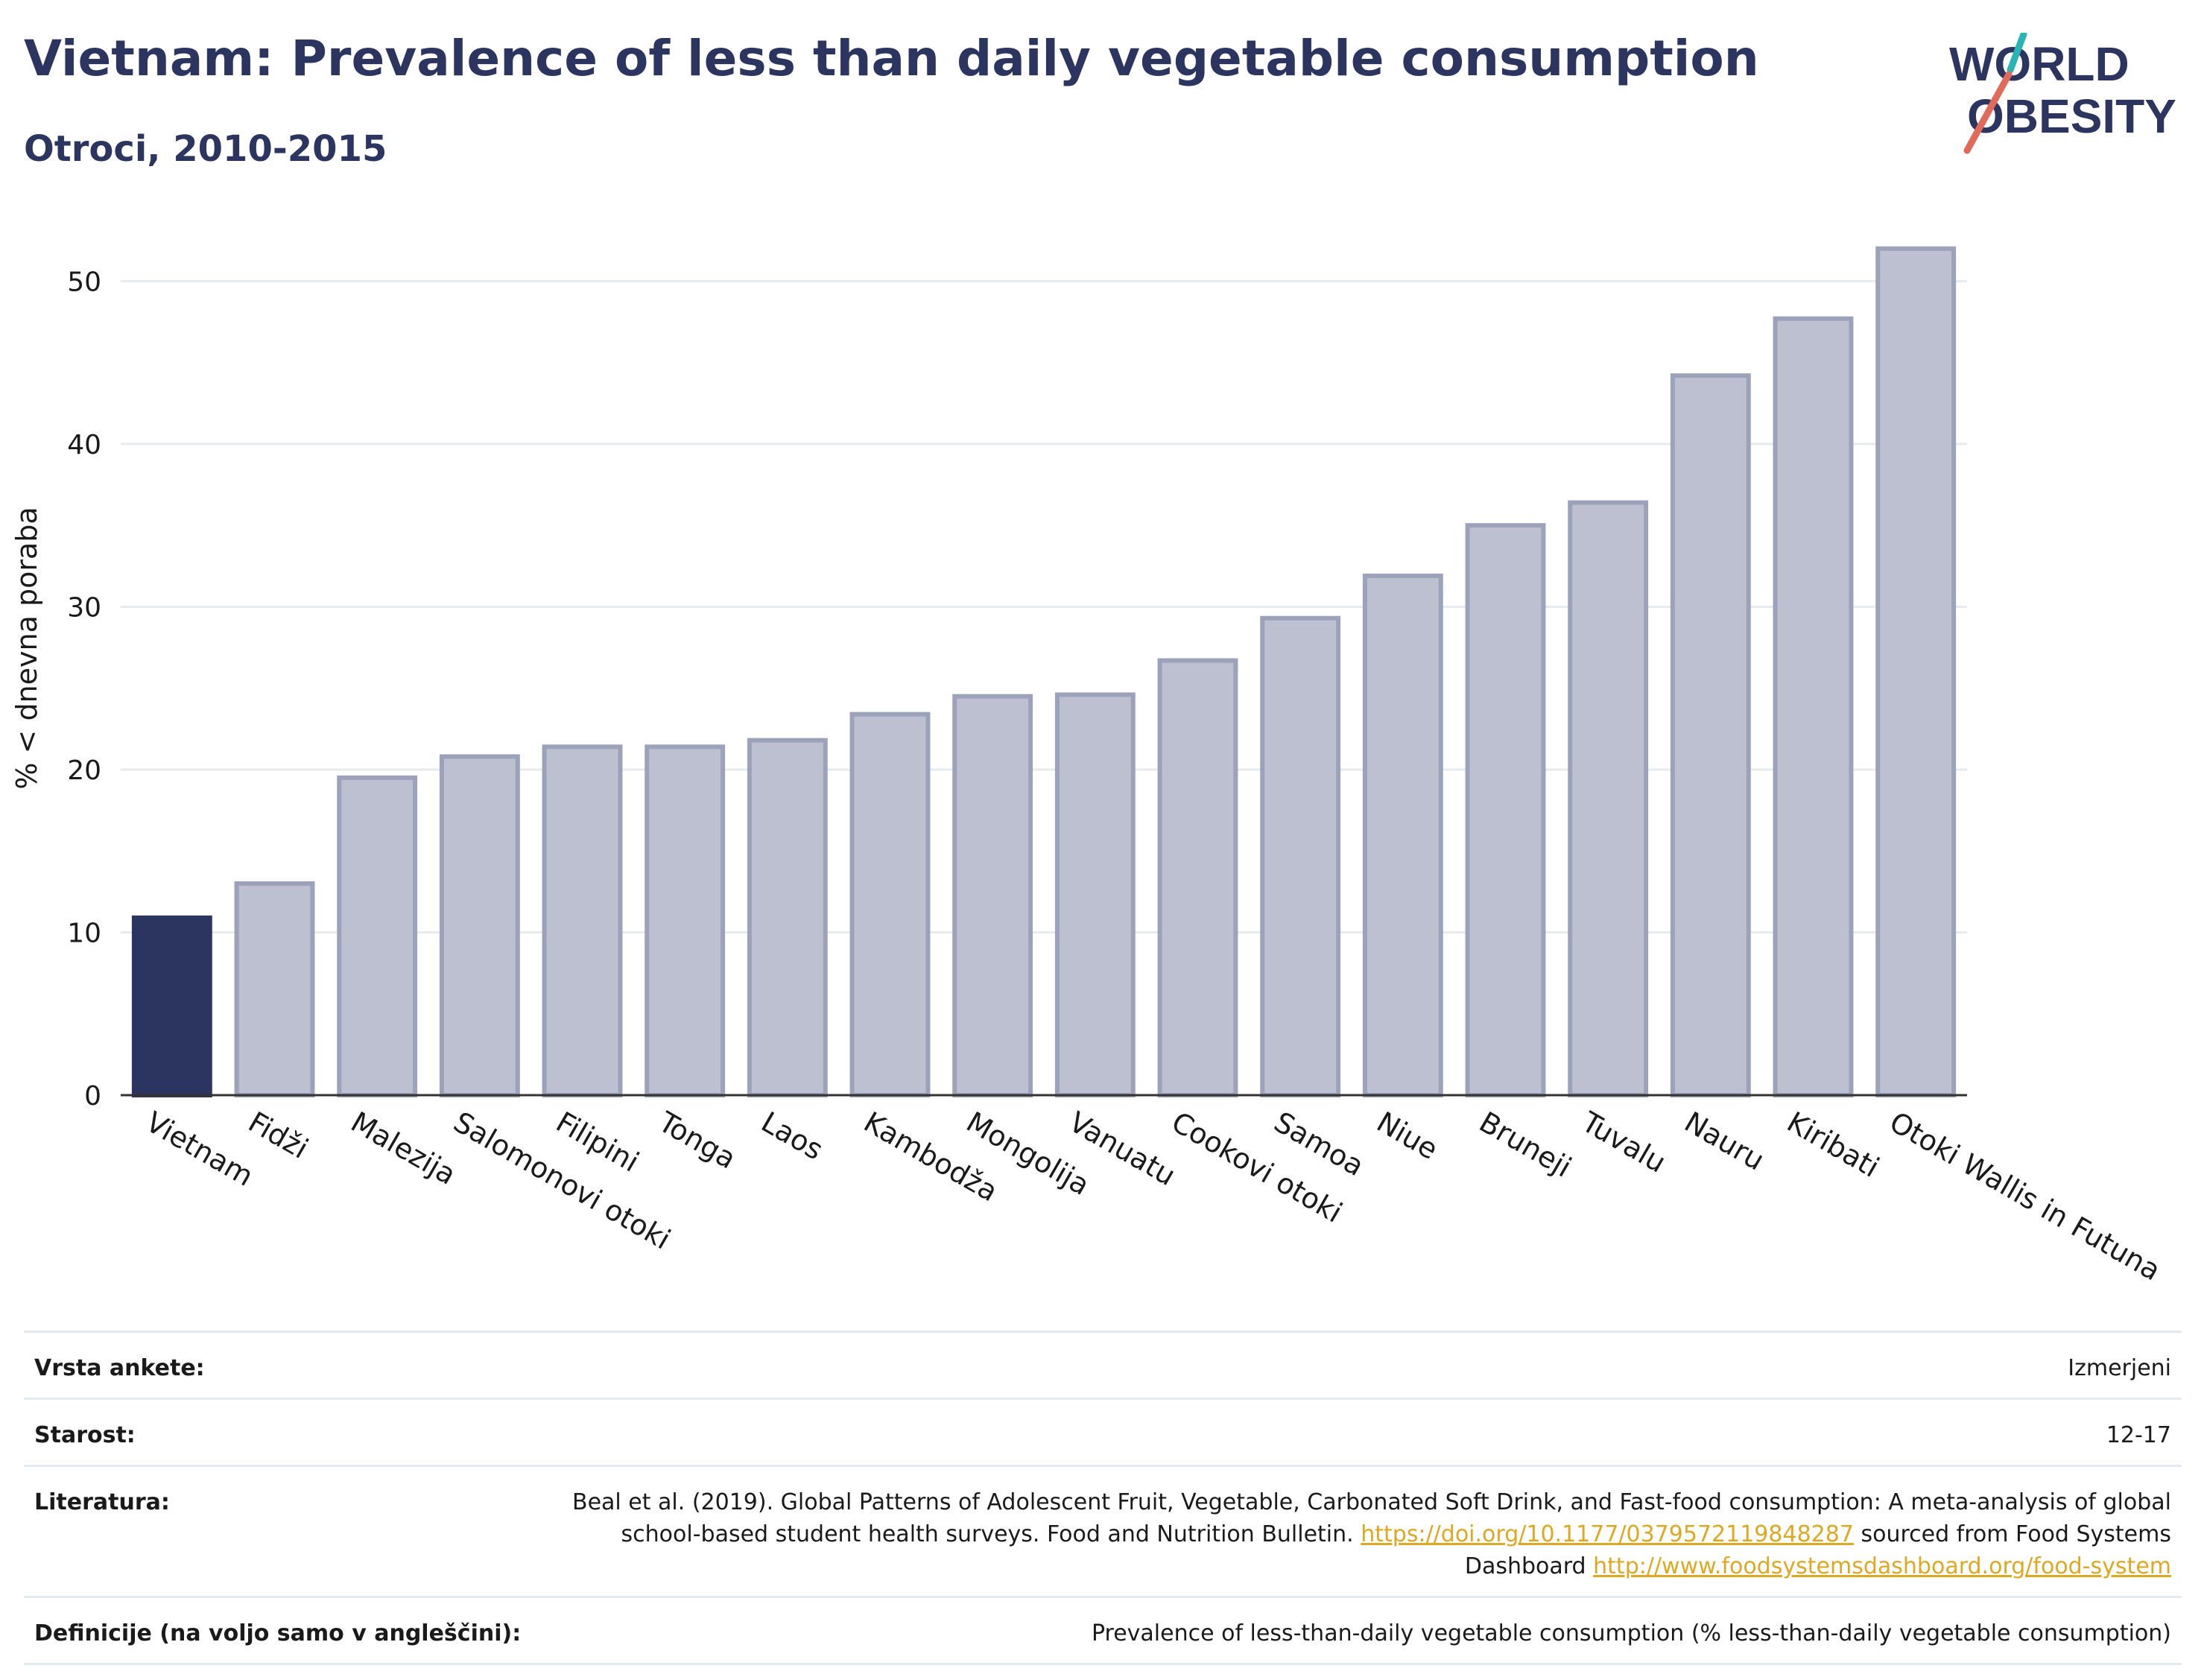 Image resolution: width=2204 pixels, height=1680 pixels. Describe the element at coordinates (697, 1140) in the screenshot. I see `x-tick-label-5: Tonga` at that location.